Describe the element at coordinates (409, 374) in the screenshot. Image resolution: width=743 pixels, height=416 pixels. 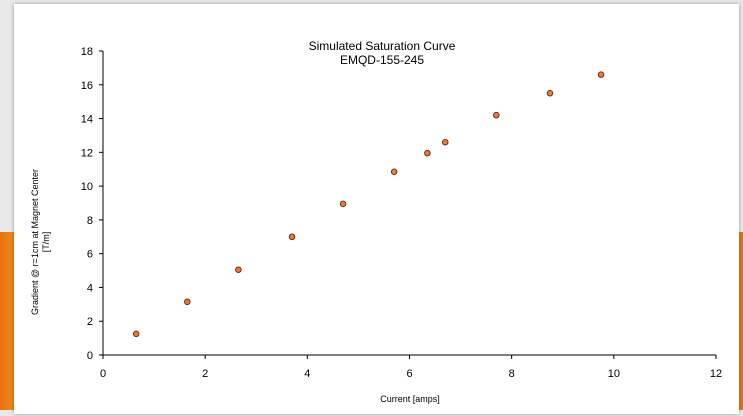
I see `x-tick-label: 6` at that location.